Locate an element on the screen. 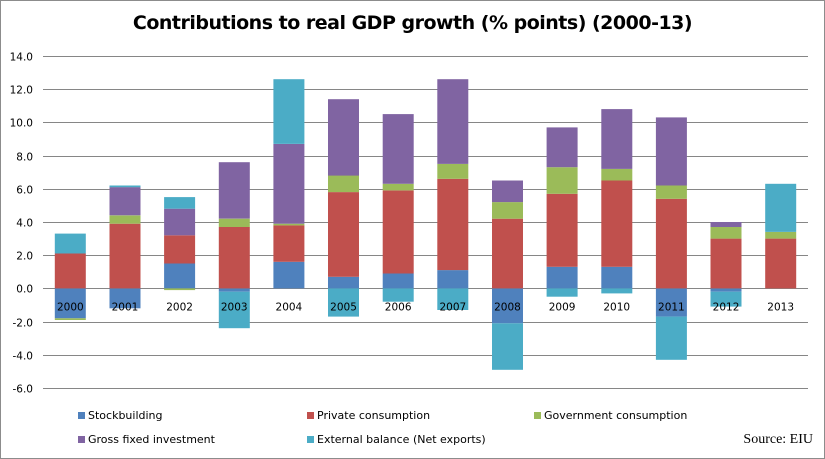 This screenshot has width=825, height=459. bar-stack-2004 is located at coordinates (289, 184).